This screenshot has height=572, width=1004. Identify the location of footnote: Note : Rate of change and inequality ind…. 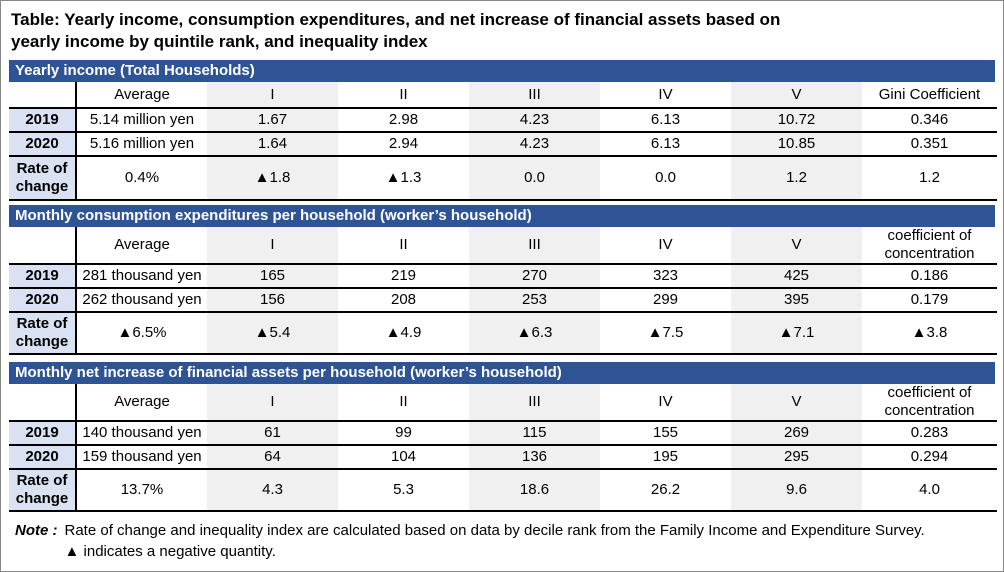
(504, 541).